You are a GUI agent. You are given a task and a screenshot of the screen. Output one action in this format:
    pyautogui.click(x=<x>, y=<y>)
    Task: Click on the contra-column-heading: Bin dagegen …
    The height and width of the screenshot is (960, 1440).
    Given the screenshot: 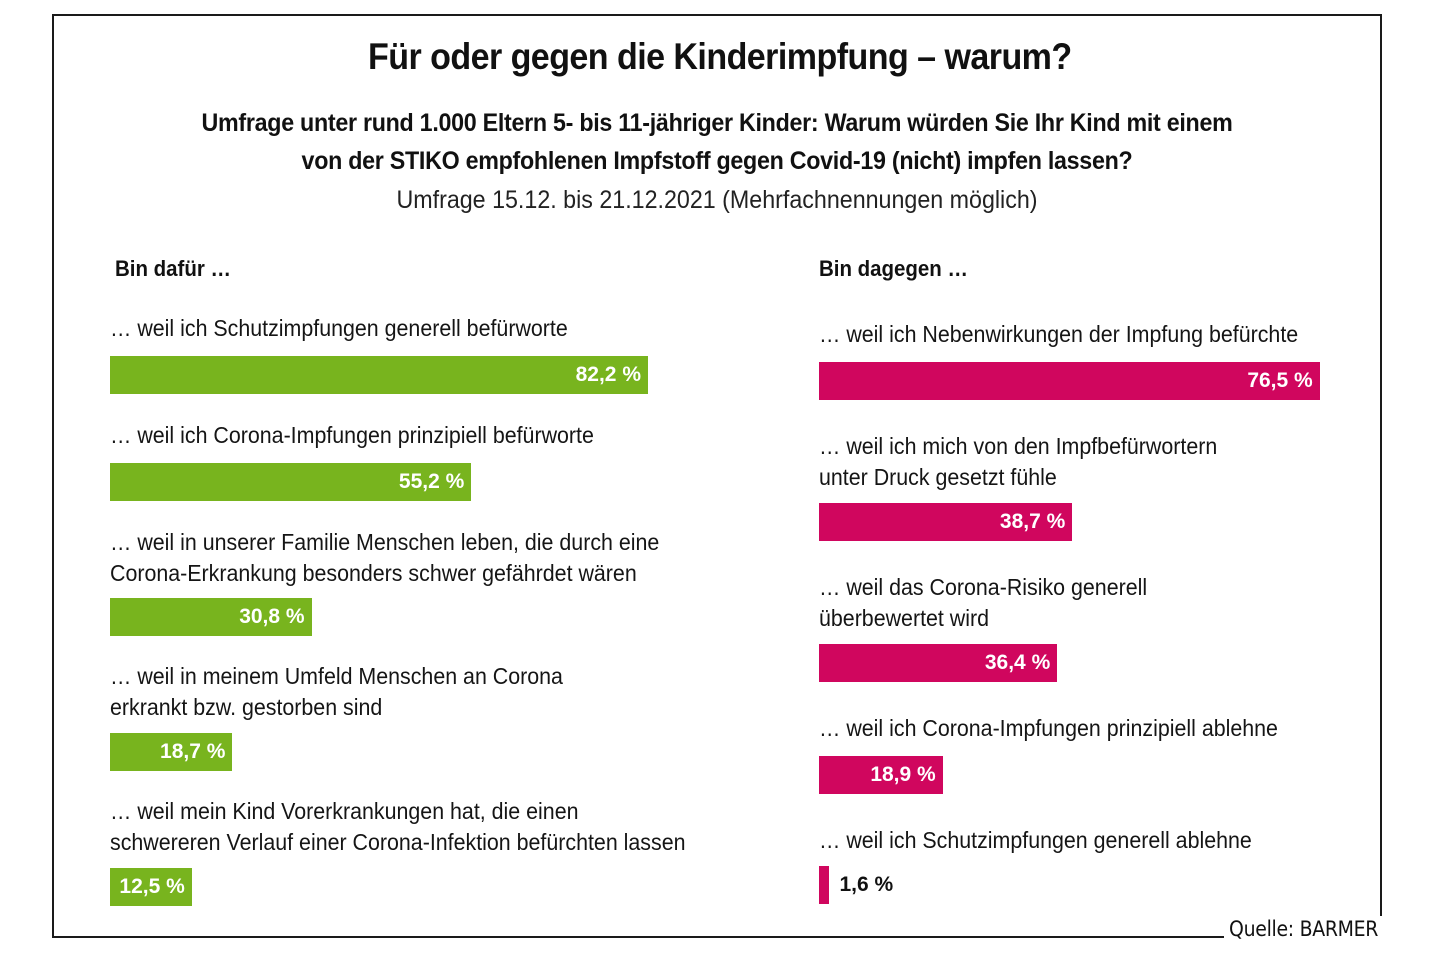 What is the action you would take?
    pyautogui.click(x=893, y=268)
    